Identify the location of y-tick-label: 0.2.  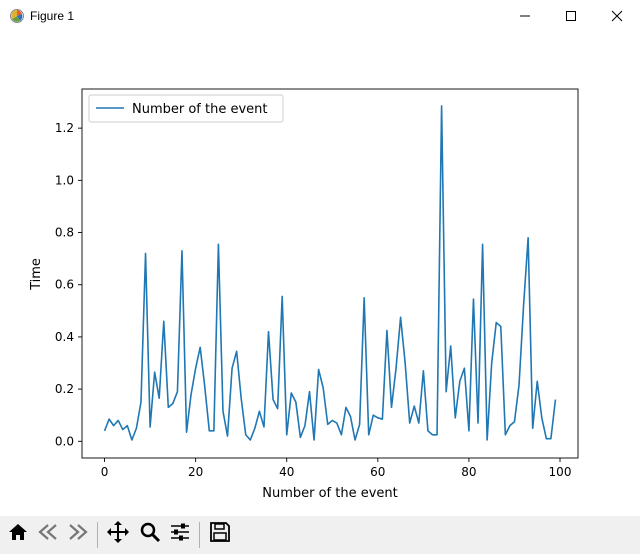
(64, 389).